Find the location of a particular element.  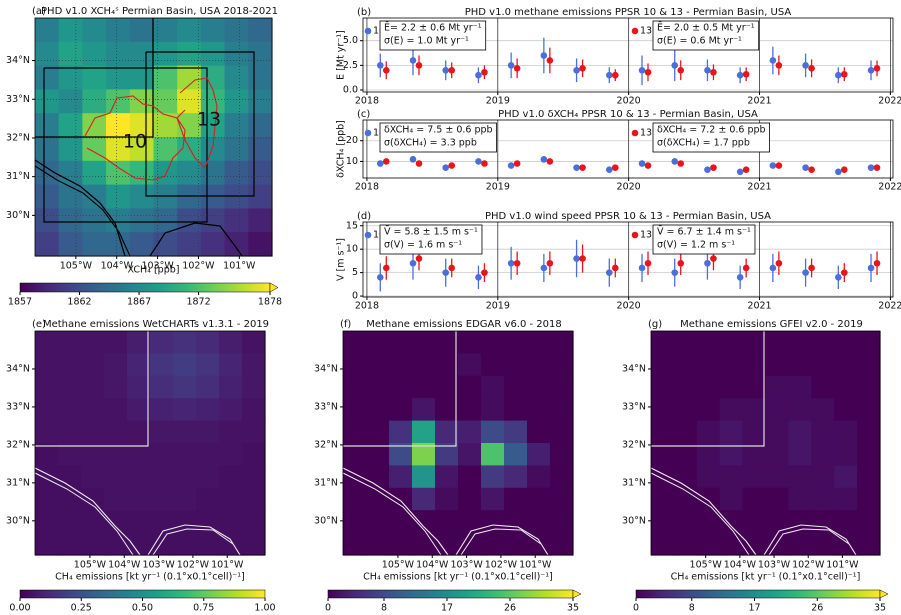

colorbar-tick-label: 26 is located at coordinates (510, 608).